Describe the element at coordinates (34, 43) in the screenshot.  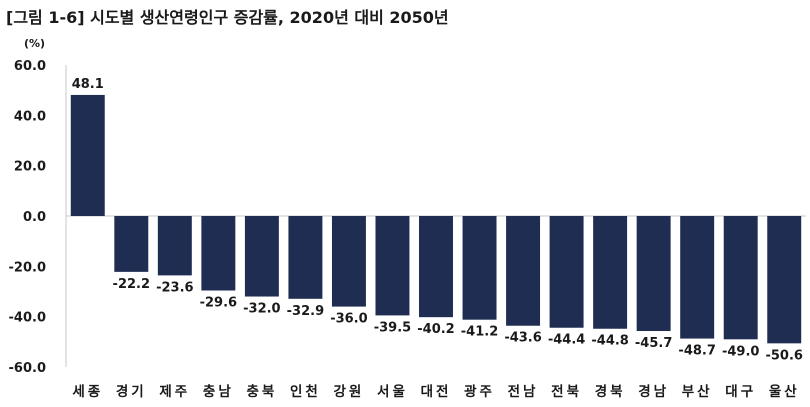
I see `y-unit-label: (%)` at that location.